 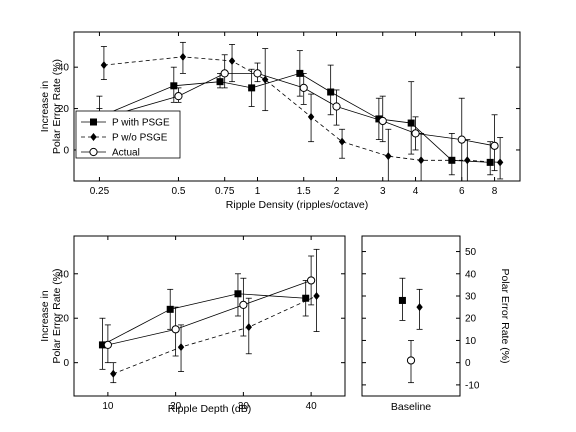 What do you see at coordinates (64, 319) in the screenshot?
I see `depth-y-tick-label: 20` at bounding box center [64, 319].